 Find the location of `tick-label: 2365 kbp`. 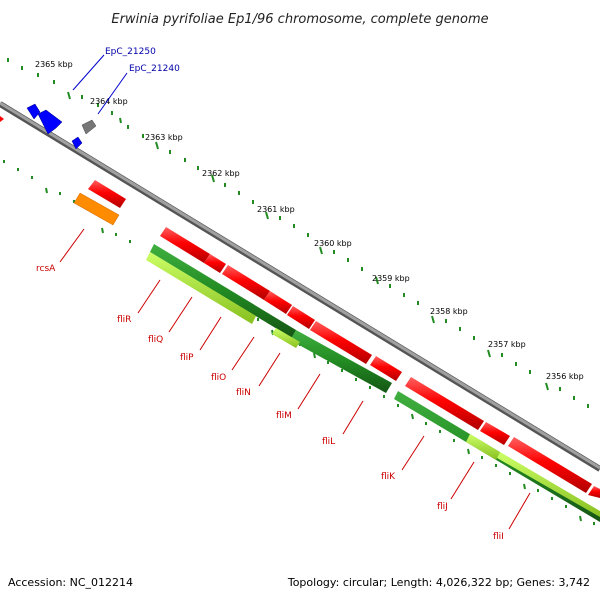

tick-label: 2365 kbp is located at coordinates (54, 64).